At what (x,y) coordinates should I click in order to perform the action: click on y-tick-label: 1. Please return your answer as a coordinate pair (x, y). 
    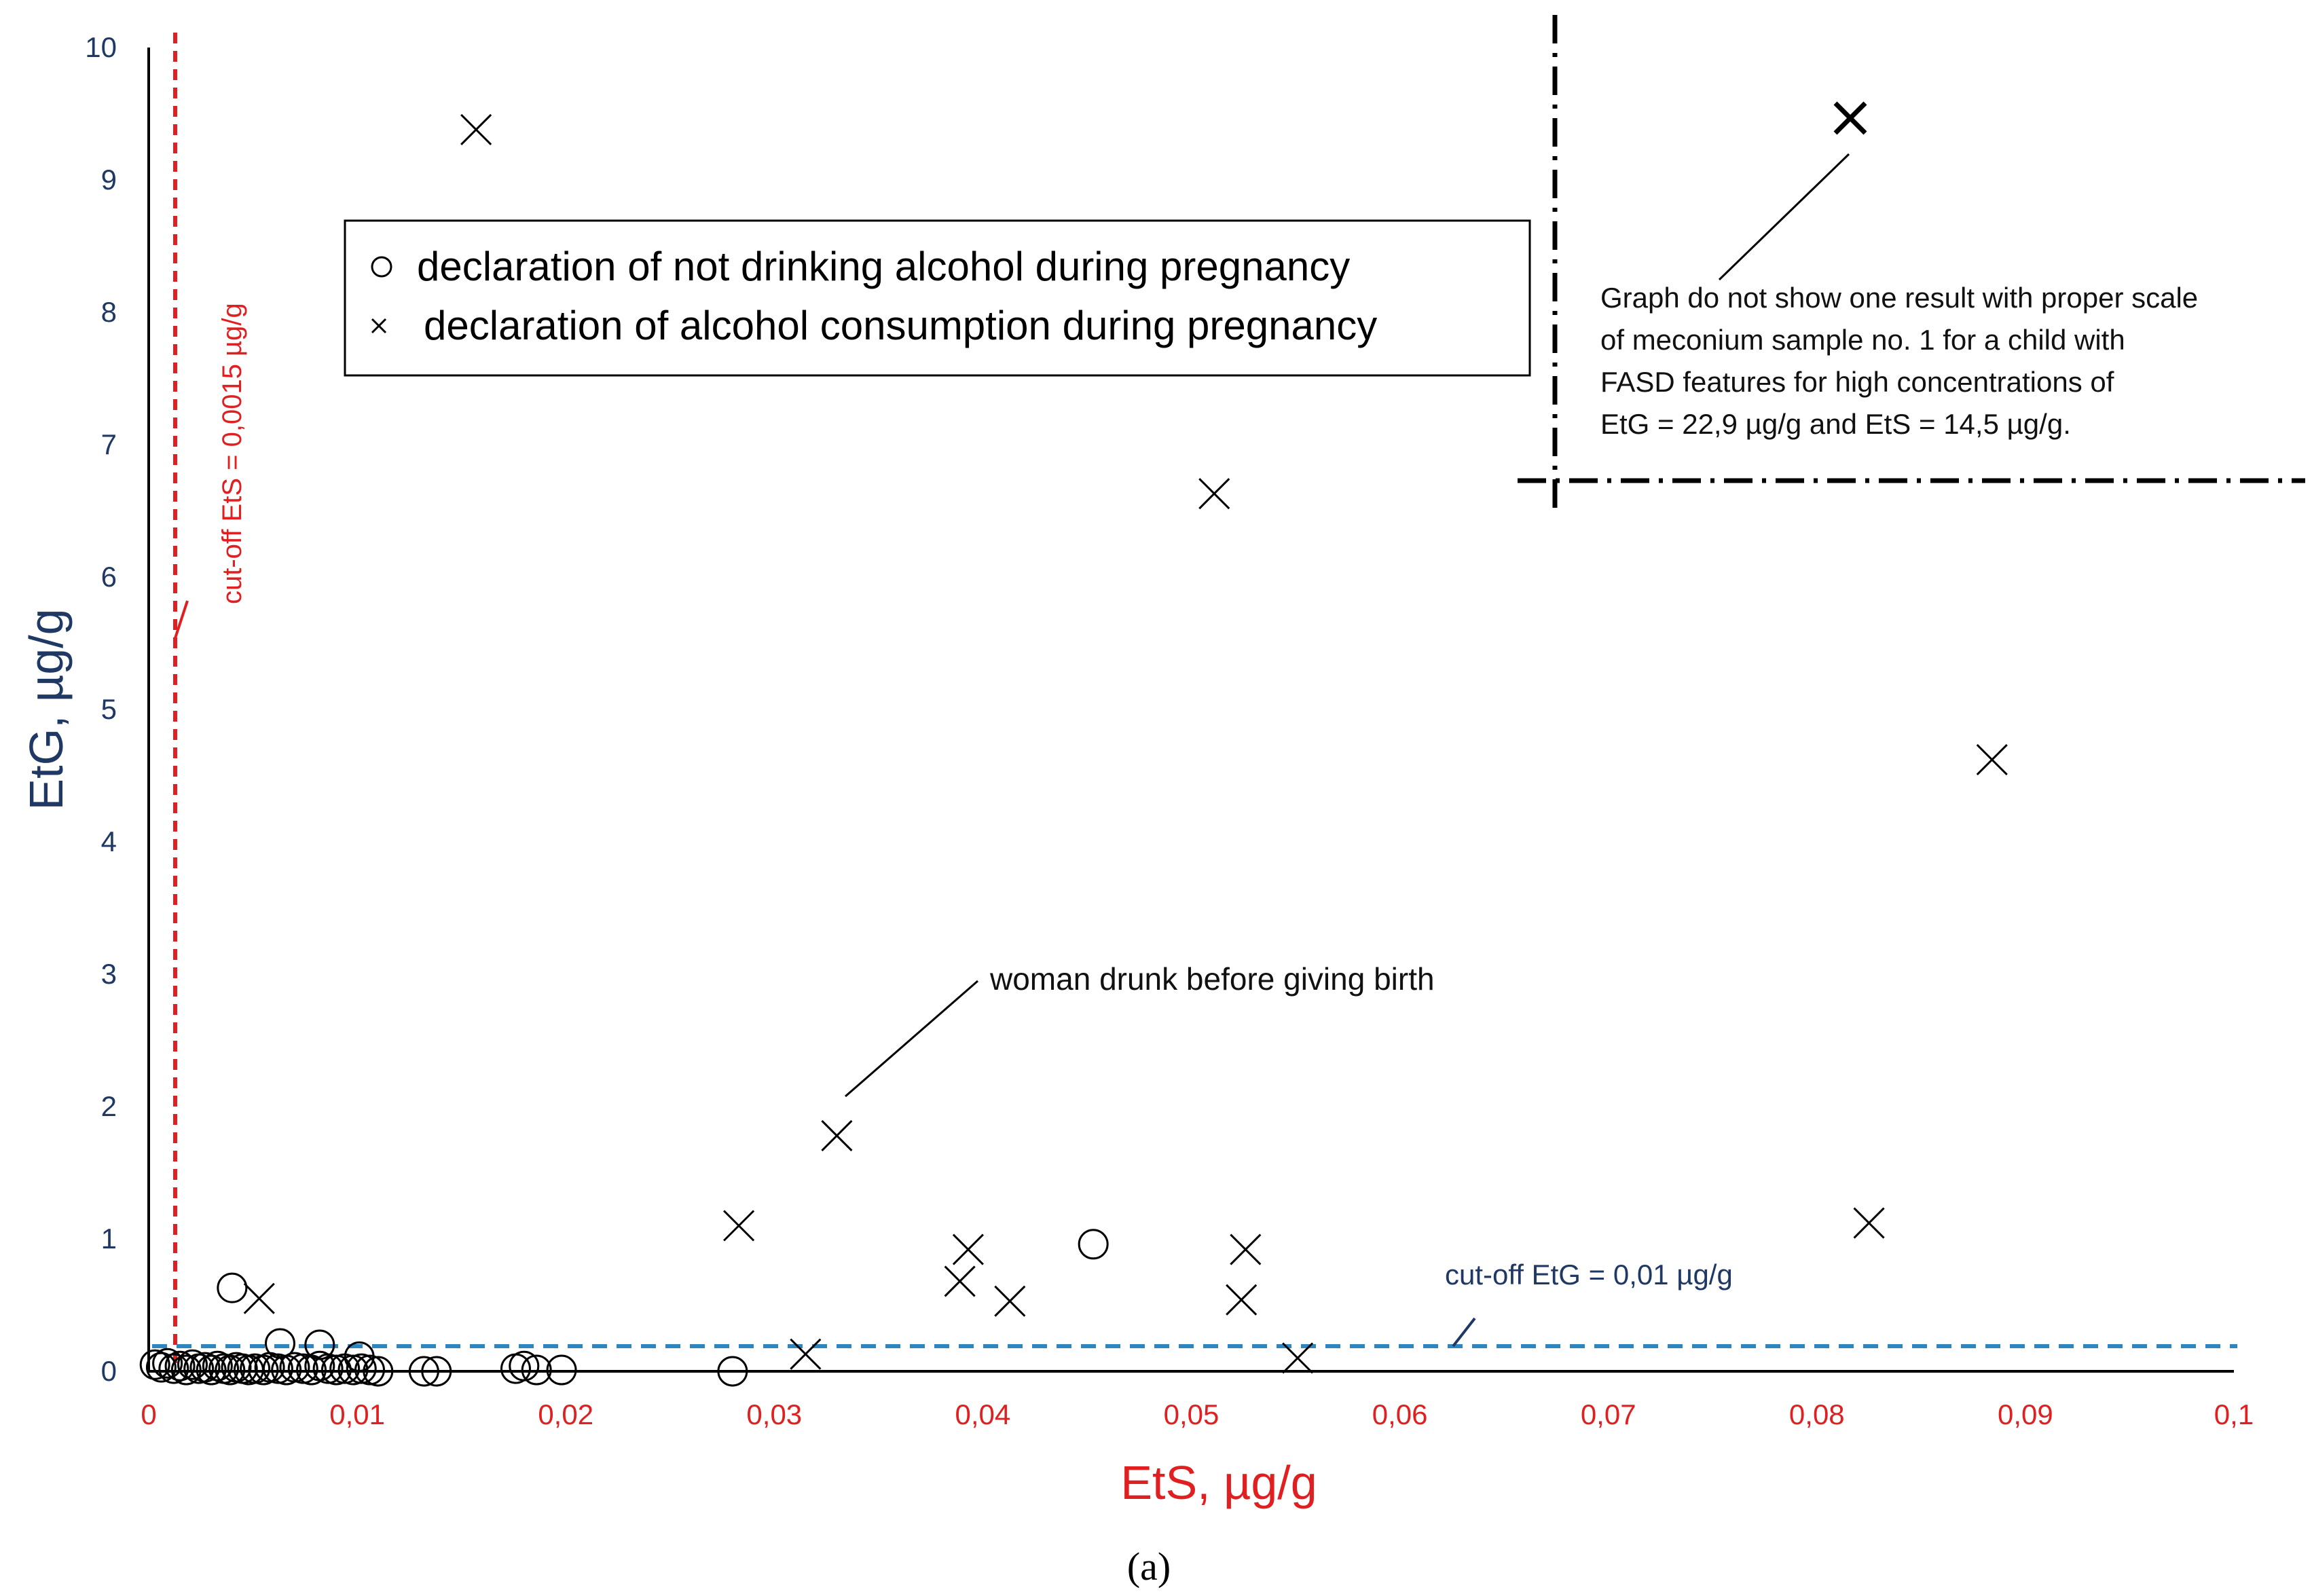
    Looking at the image, I should click on (109, 1239).